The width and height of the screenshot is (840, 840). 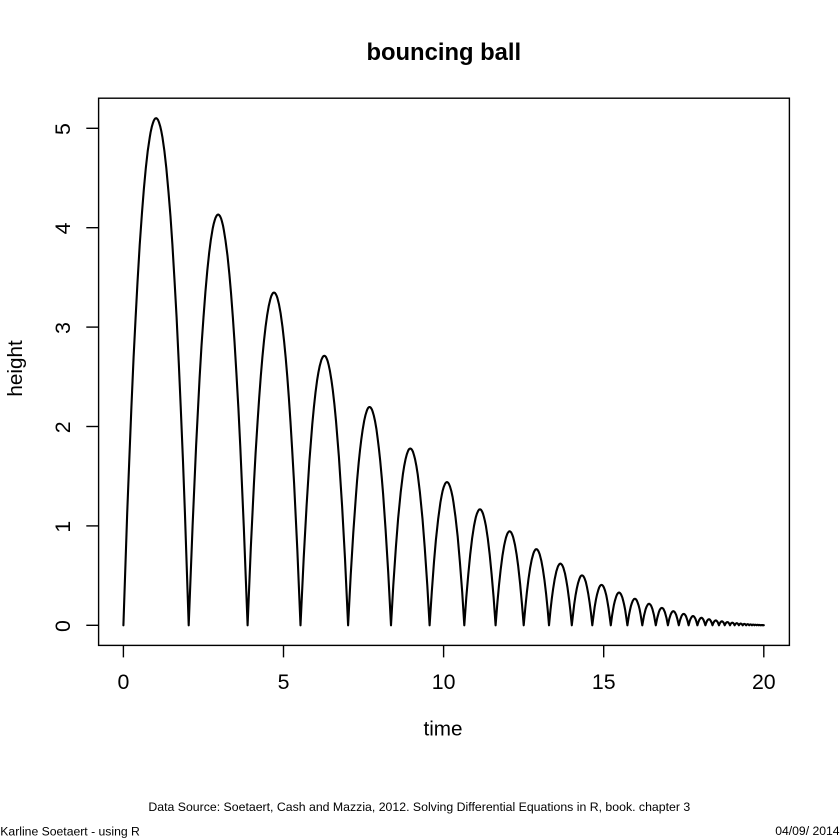 I want to click on svg-text: 4, so click(x=63, y=228).